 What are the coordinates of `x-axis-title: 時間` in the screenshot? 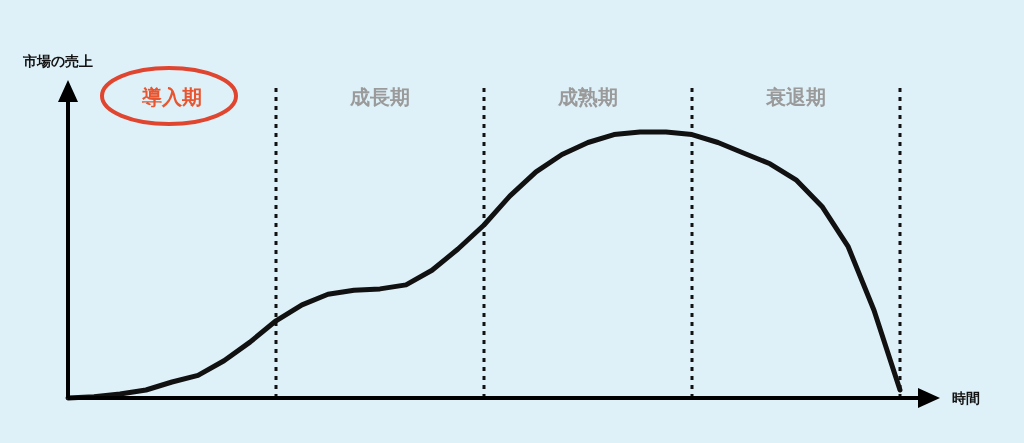 It's located at (966, 398).